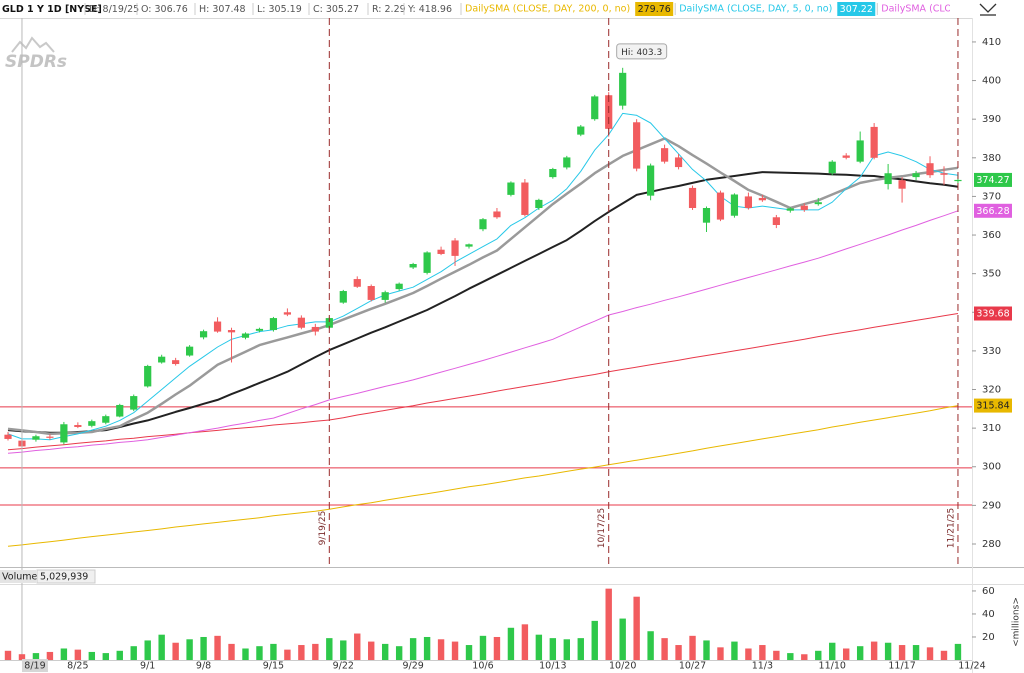  I want to click on y-tick-label: 360, so click(991, 235).